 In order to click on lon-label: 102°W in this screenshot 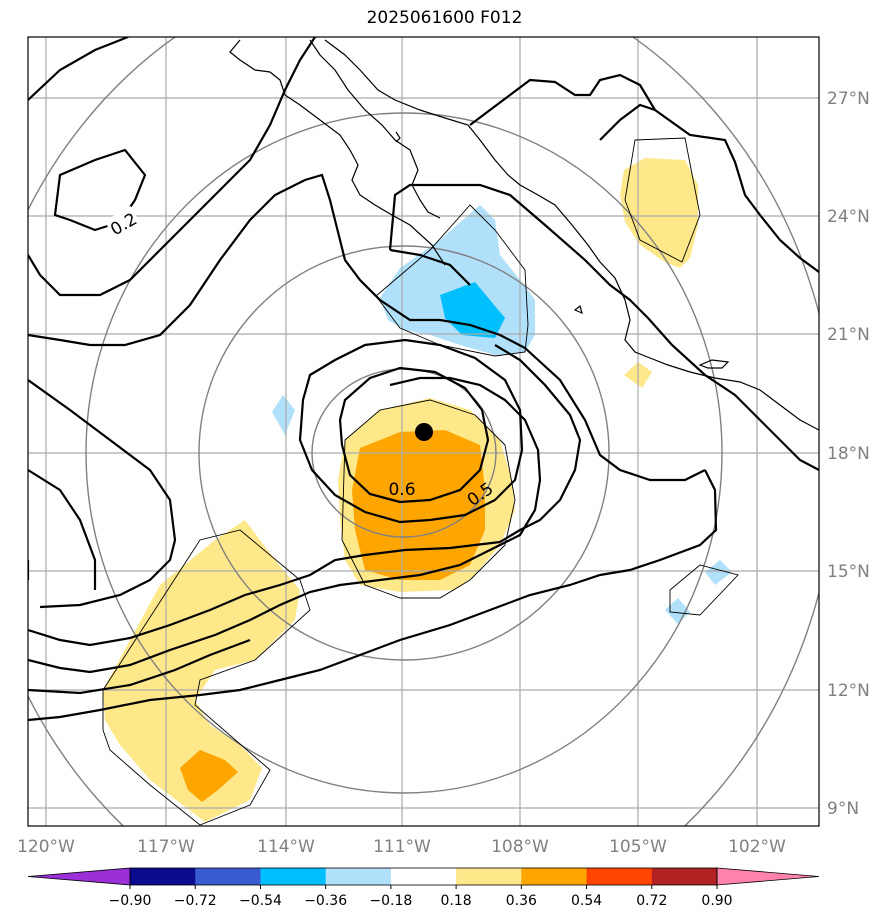, I will do `click(757, 847)`.